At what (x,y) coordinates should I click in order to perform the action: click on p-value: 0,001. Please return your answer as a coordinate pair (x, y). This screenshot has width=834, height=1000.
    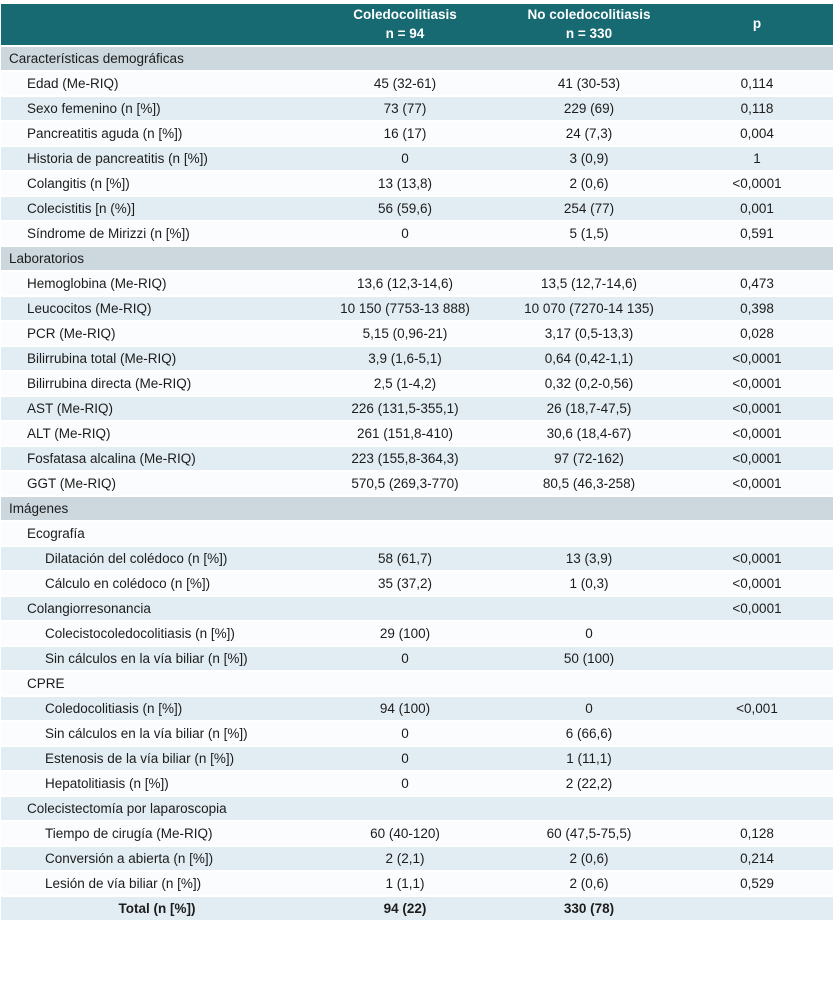
    Looking at the image, I should click on (757, 209).